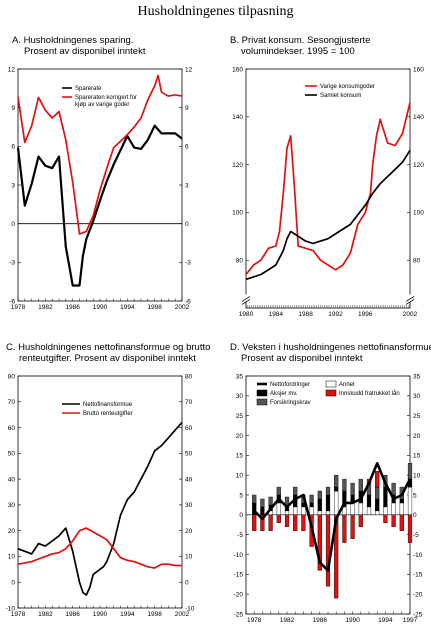 The height and width of the screenshot is (625, 431). I want to click on y-tick-label-left: -20, so click(239, 594).